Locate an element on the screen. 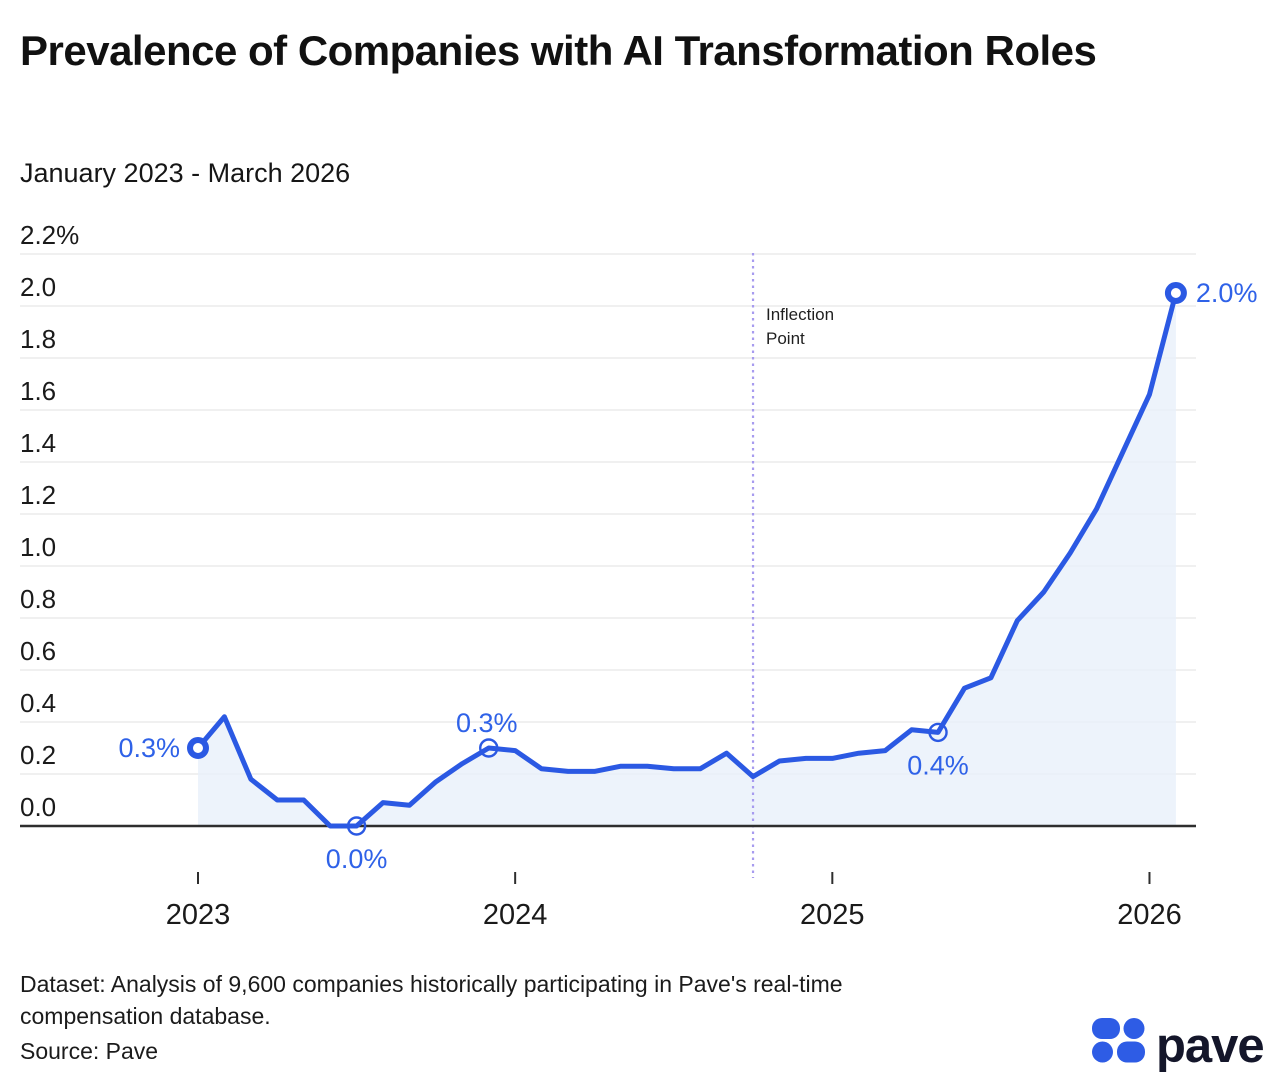 The width and height of the screenshot is (1280, 1088). y-tick-label: 1.0 is located at coordinates (38, 547).